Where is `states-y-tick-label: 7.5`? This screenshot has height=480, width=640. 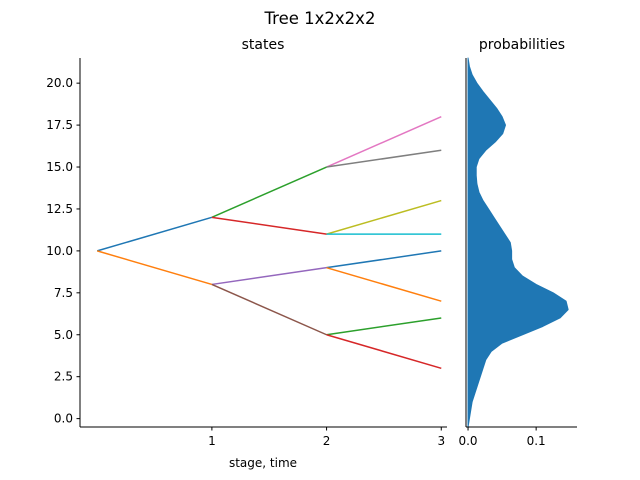 states-y-tick-label: 7.5 is located at coordinates (63, 293).